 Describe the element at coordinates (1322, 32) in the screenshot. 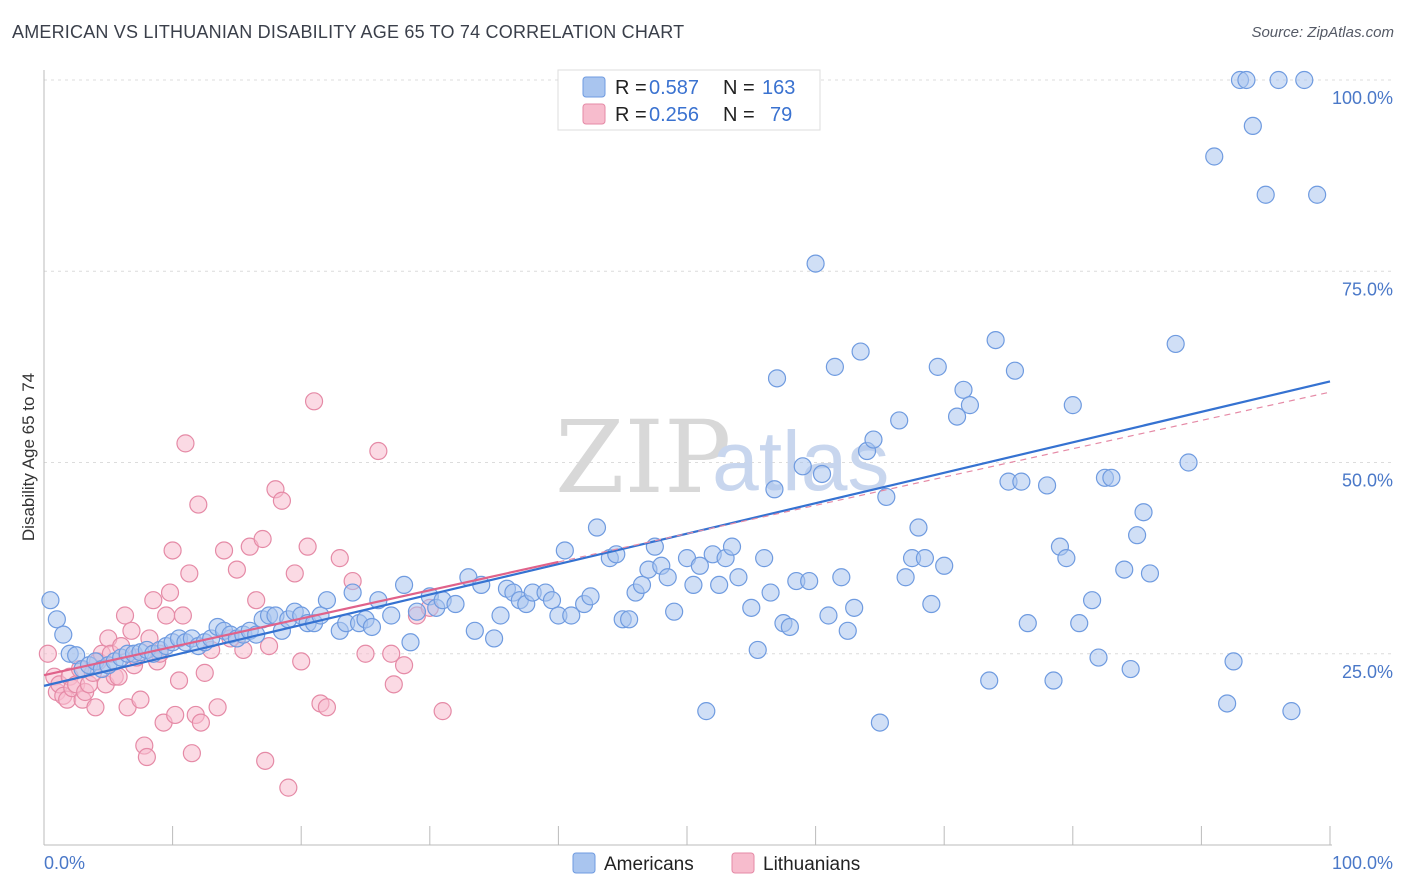

I see `source-label: Source: ZipAtlas.com` at that location.